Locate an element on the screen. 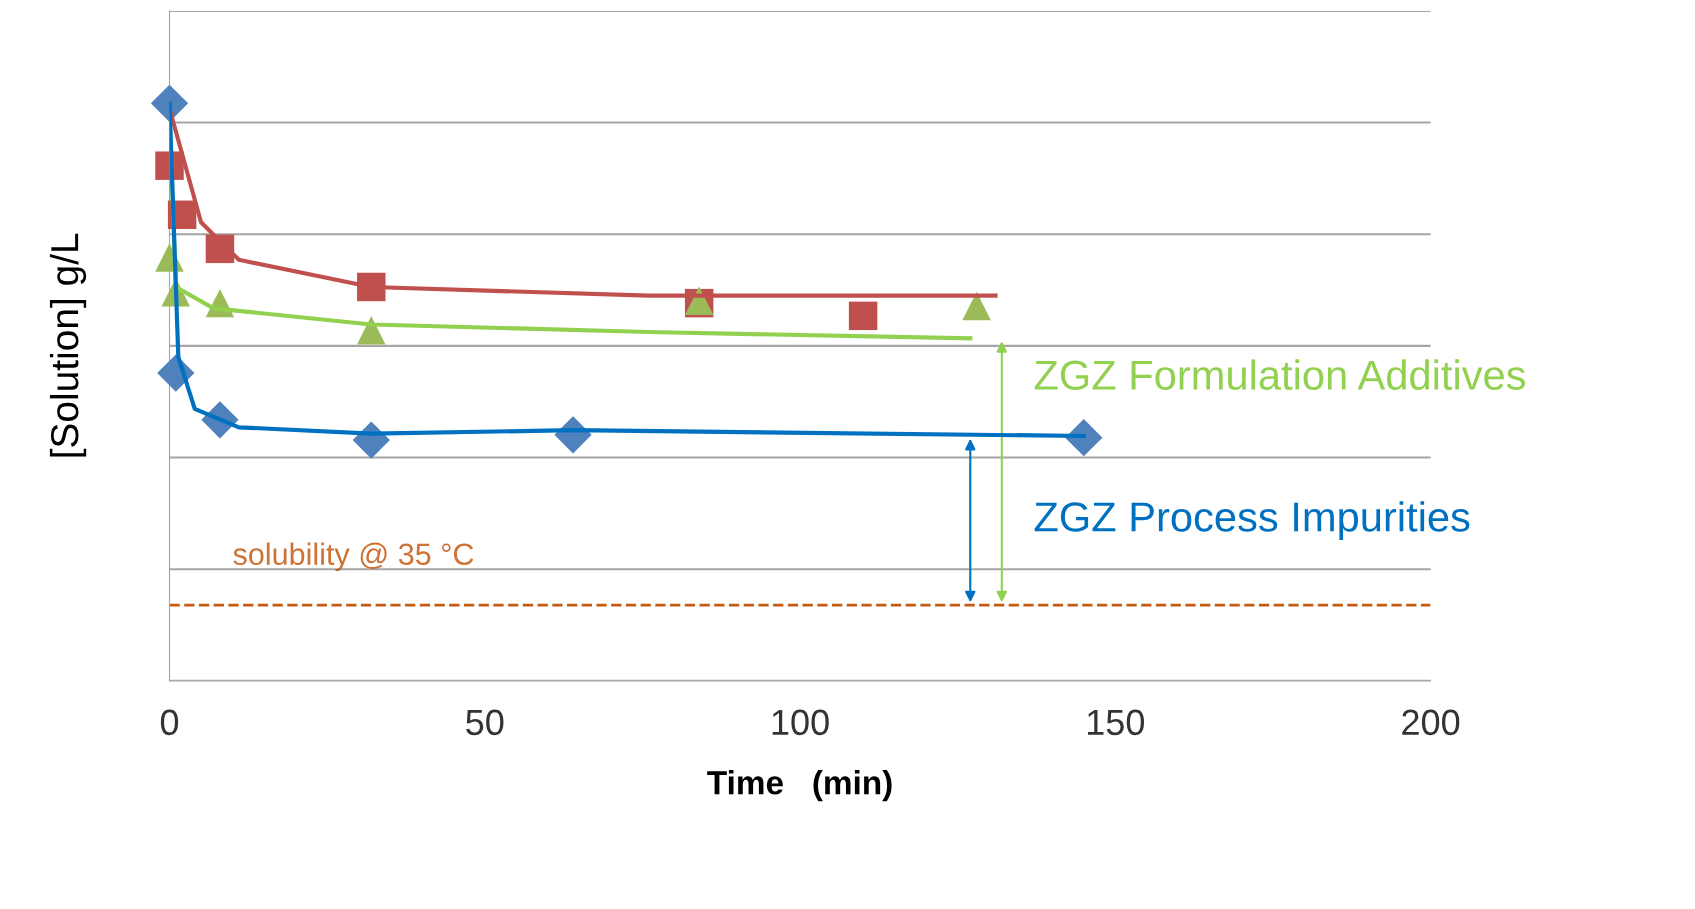 The width and height of the screenshot is (1695, 909). x-tick-label: 200 is located at coordinates (1431, 722).